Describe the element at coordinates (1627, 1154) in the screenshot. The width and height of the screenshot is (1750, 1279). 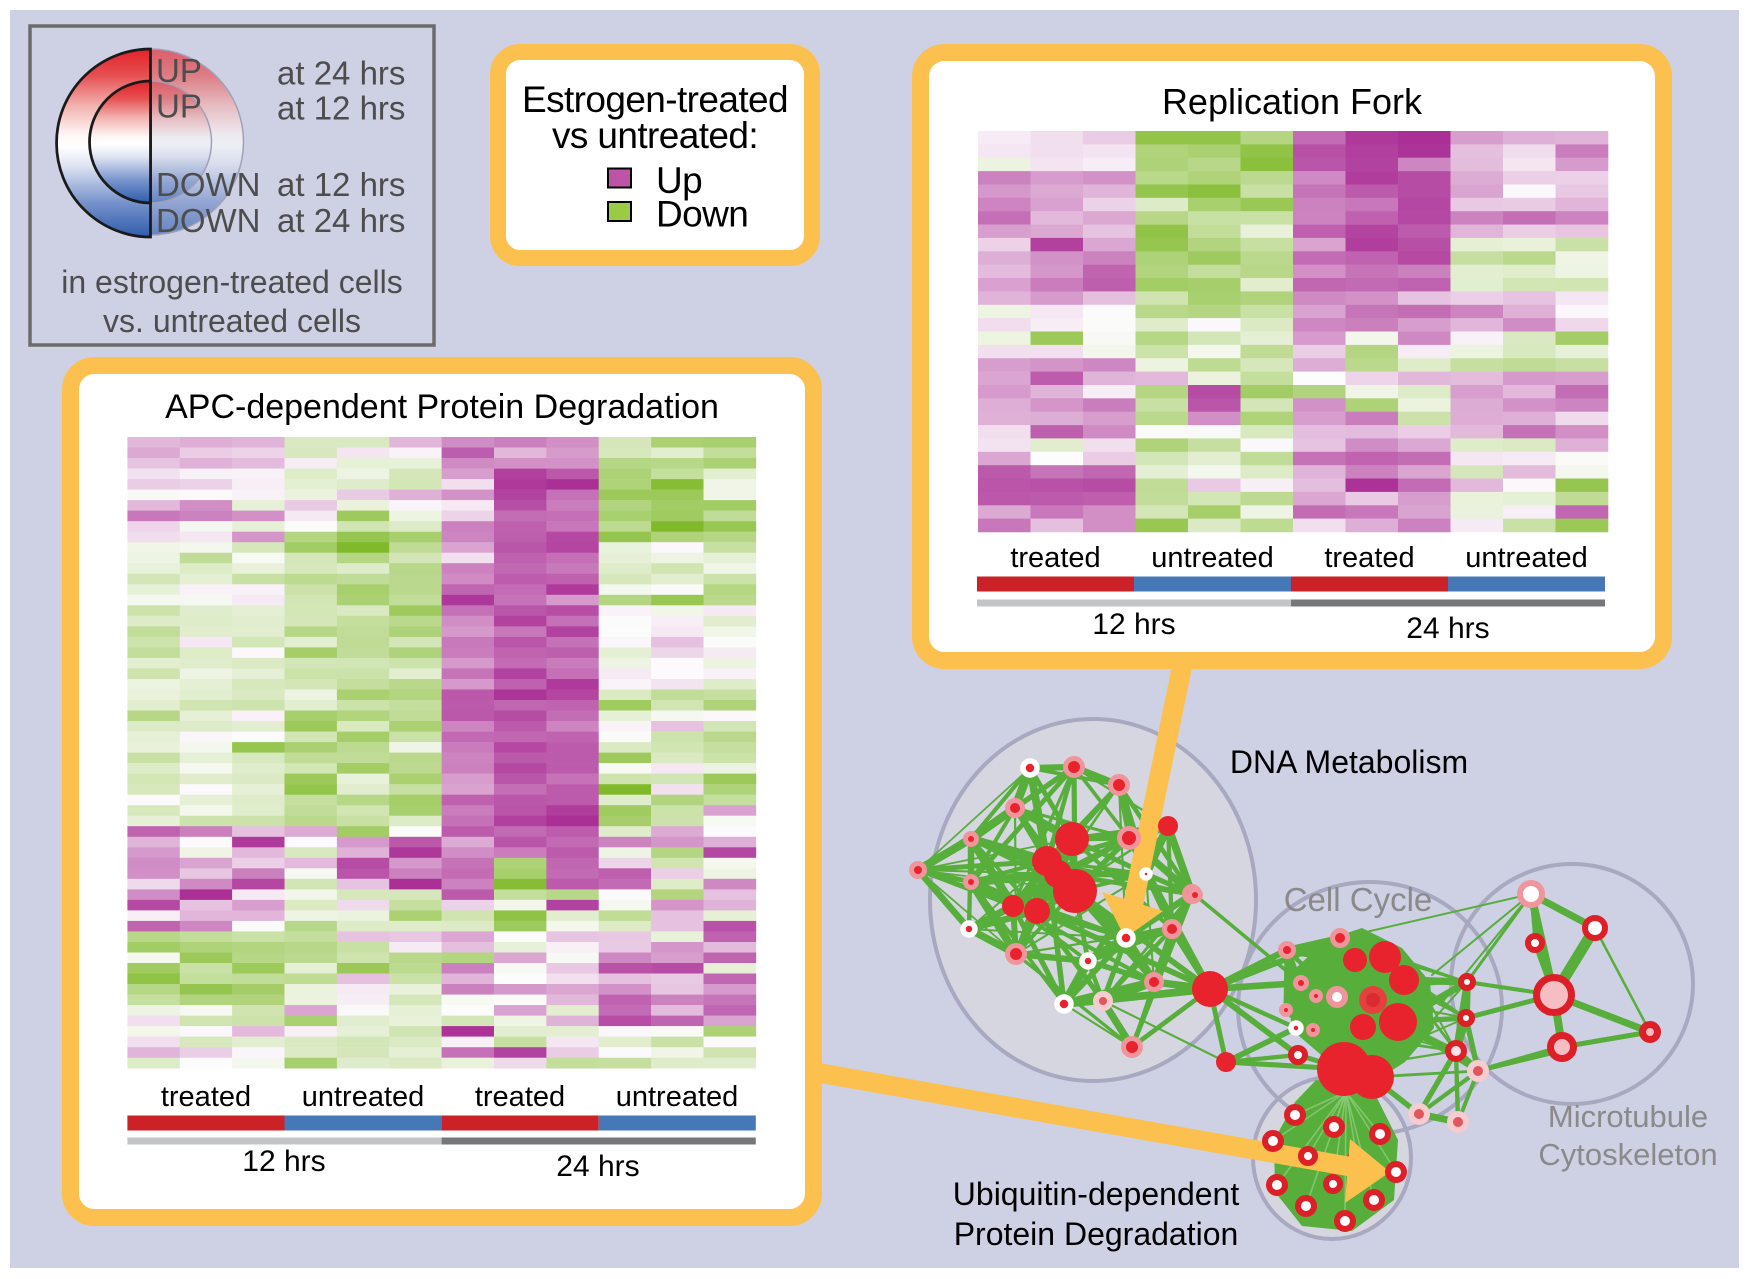
I see `svg-text: Cytoskeleton` at that location.